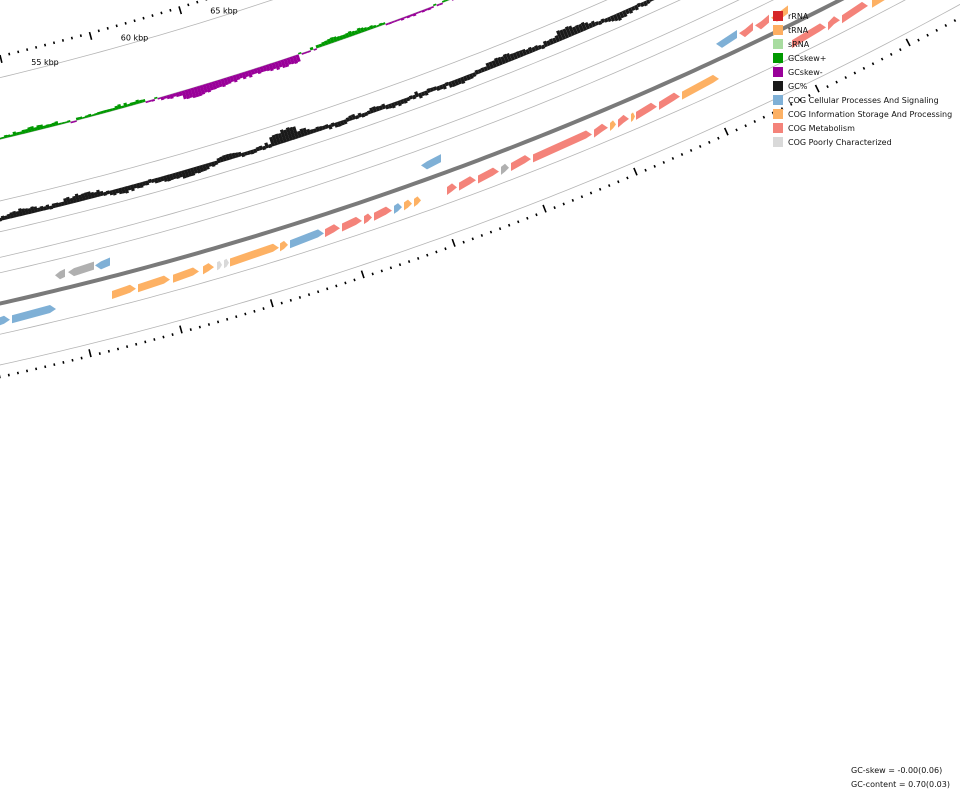 This screenshot has height=800, width=960. What do you see at coordinates (137, 39) in the screenshot?
I see `track-line` at bounding box center [137, 39].